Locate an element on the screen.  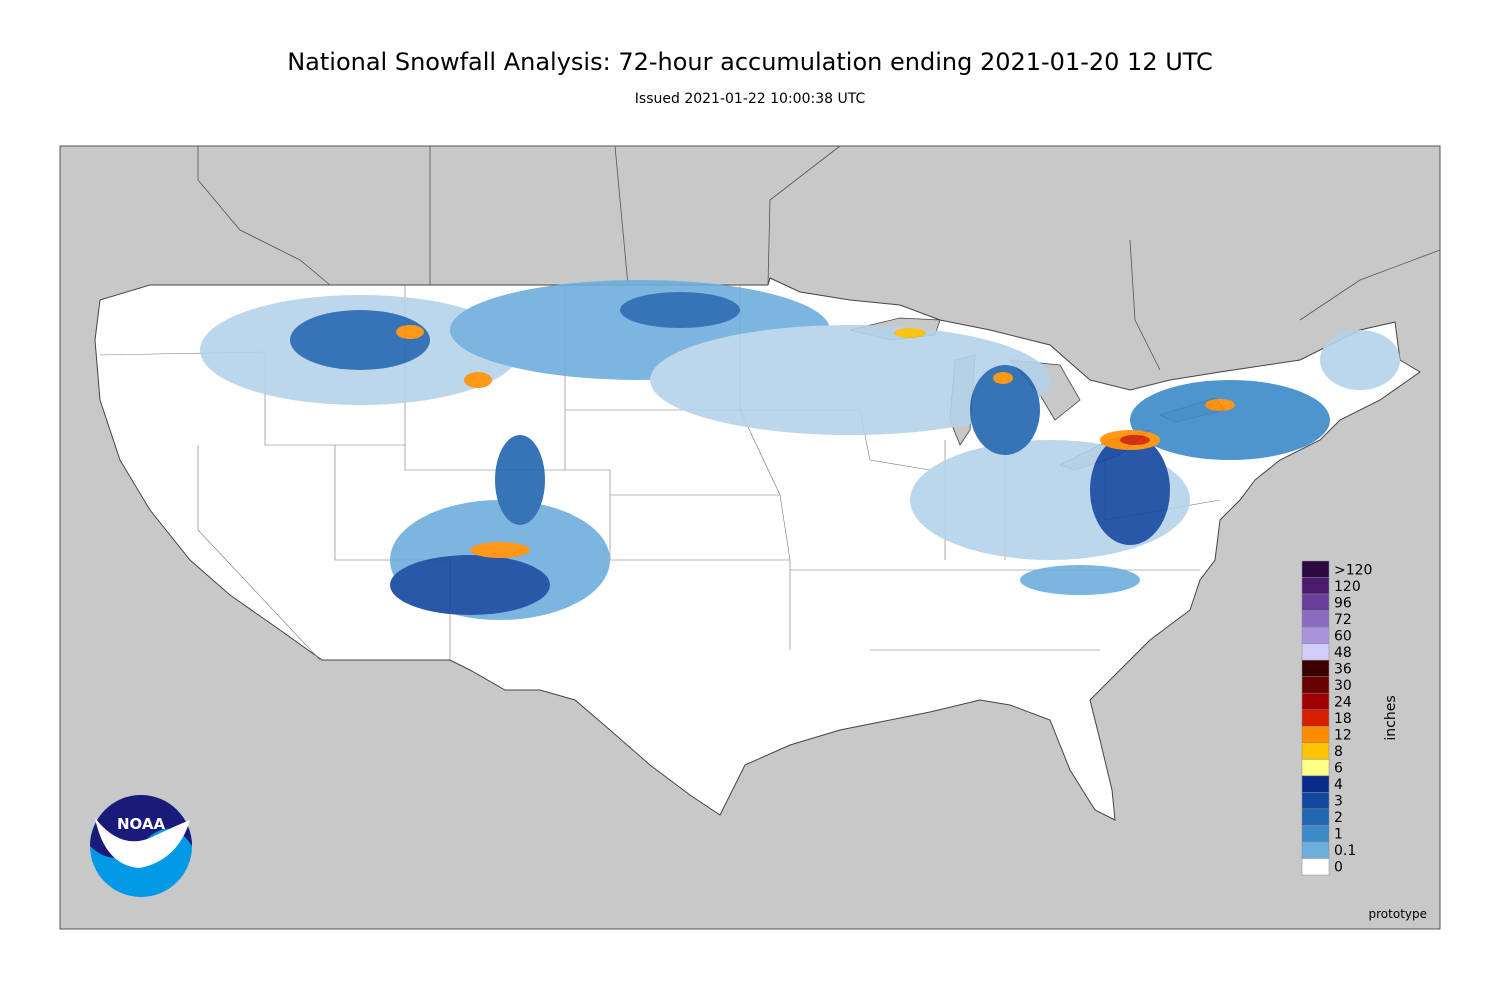
legend-label: >120 is located at coordinates (1353, 570).